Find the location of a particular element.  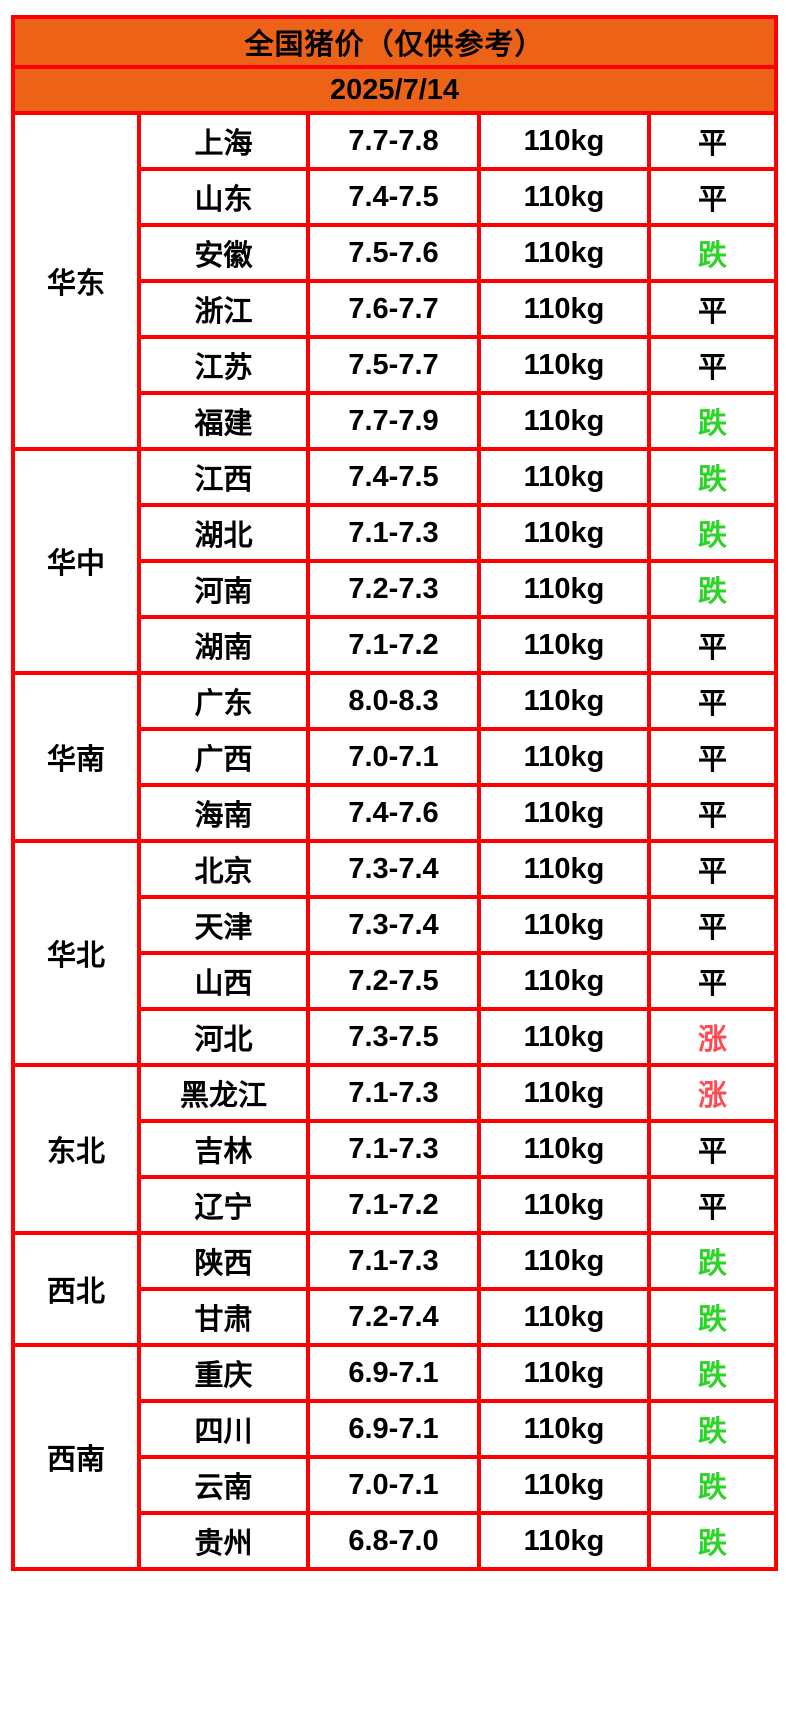

price-row: 安徽 7.5-7.6 110kg 跌 is located at coordinates (396, 253).